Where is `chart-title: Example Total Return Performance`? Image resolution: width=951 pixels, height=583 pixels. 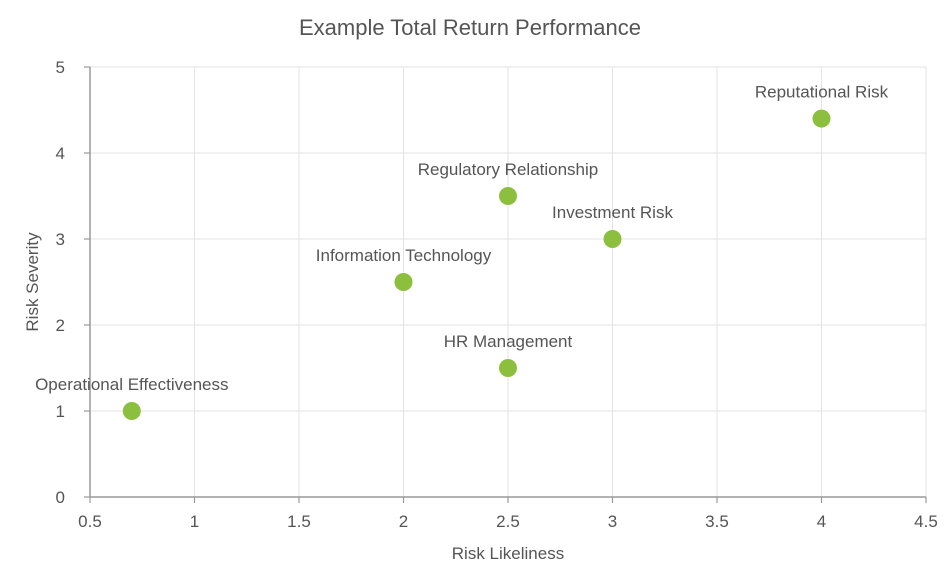
chart-title: Example Total Return Performance is located at coordinates (470, 27).